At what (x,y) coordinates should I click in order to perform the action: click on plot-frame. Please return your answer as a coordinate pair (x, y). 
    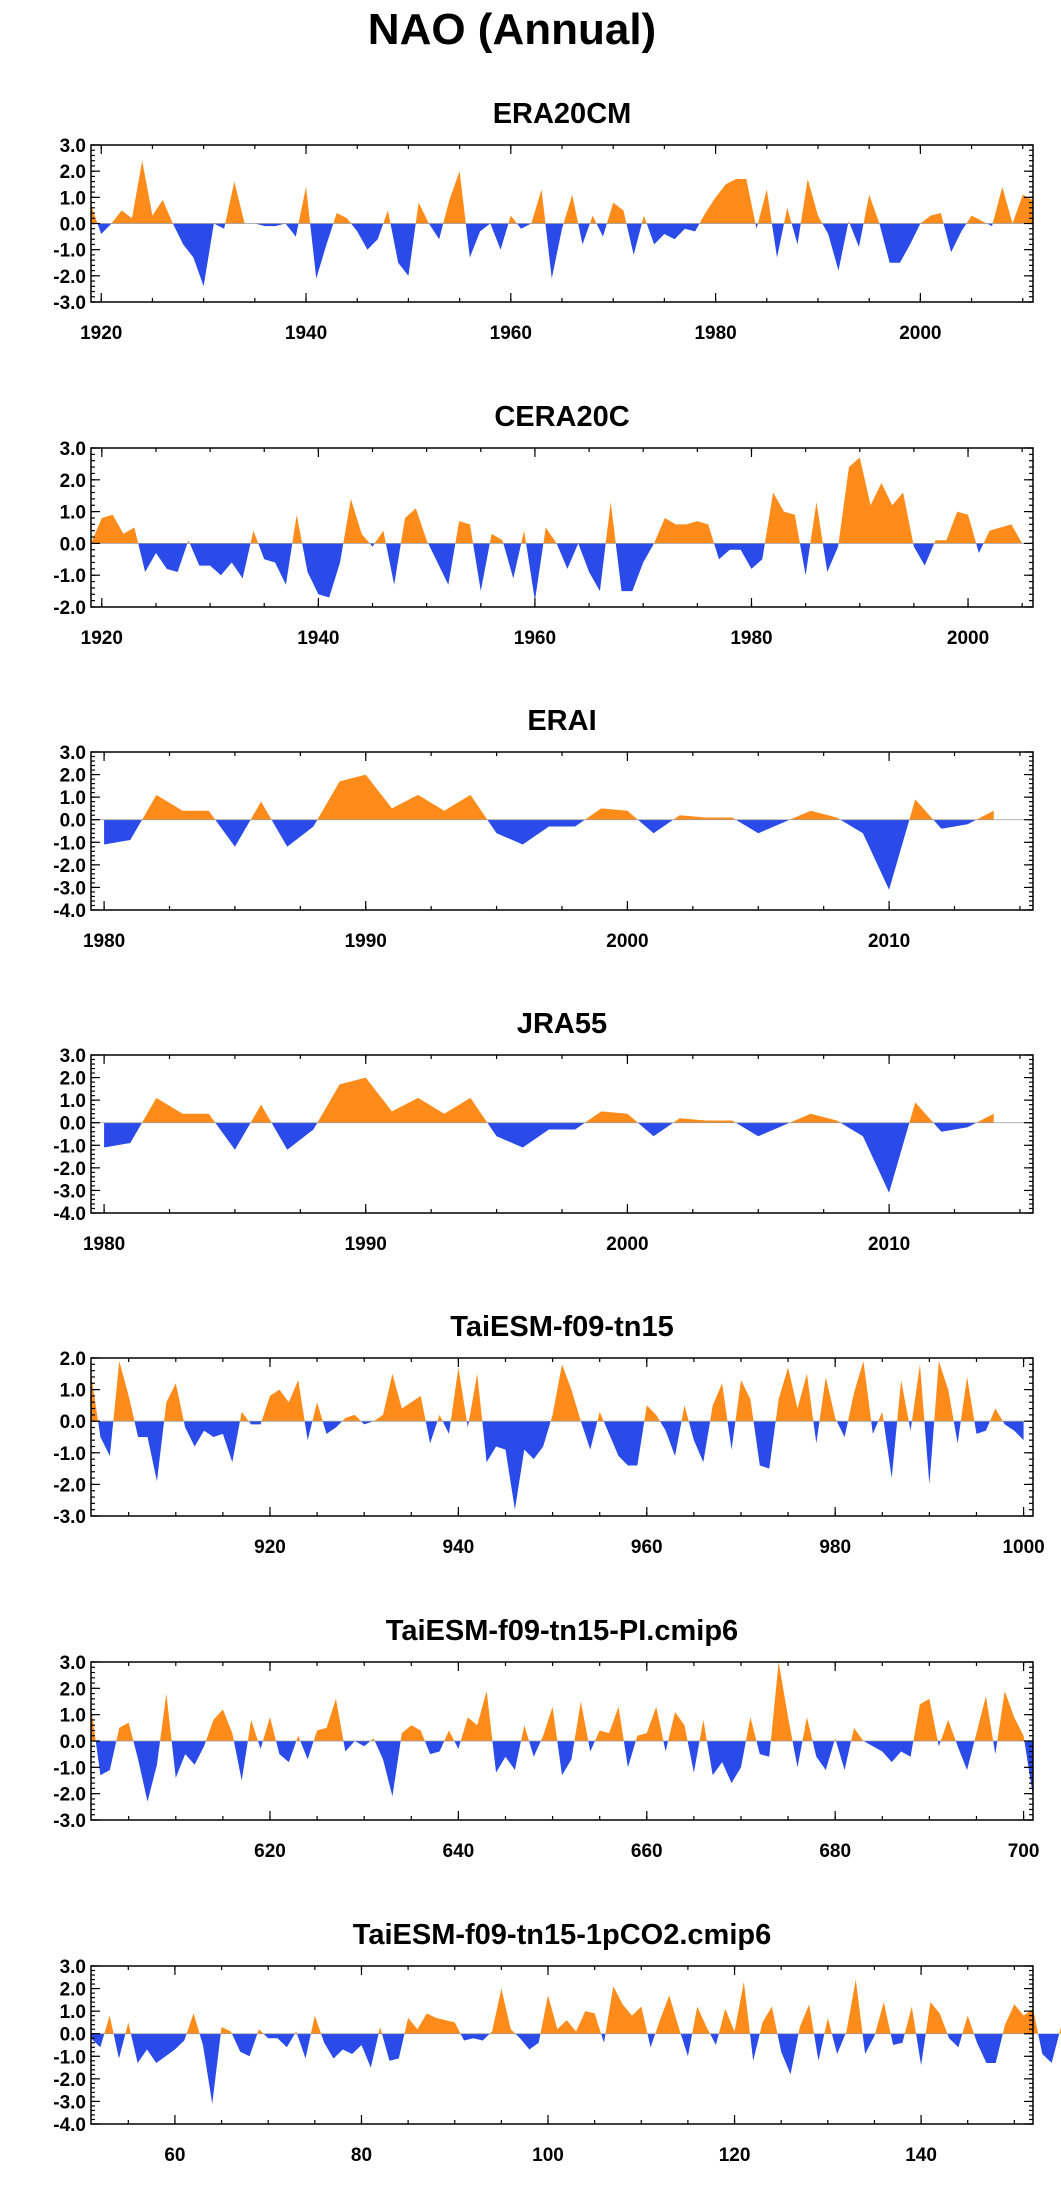
    Looking at the image, I should click on (562, 2045).